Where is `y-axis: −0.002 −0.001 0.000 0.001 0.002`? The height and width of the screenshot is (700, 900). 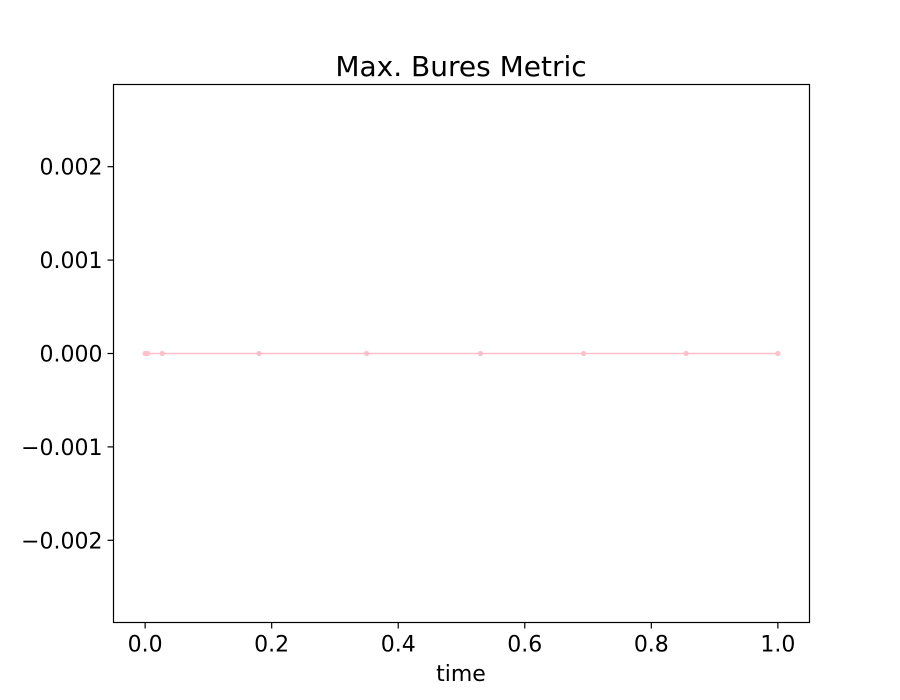
y-axis: −0.002 −0.001 0.000 0.001 0.002 is located at coordinates (67, 355).